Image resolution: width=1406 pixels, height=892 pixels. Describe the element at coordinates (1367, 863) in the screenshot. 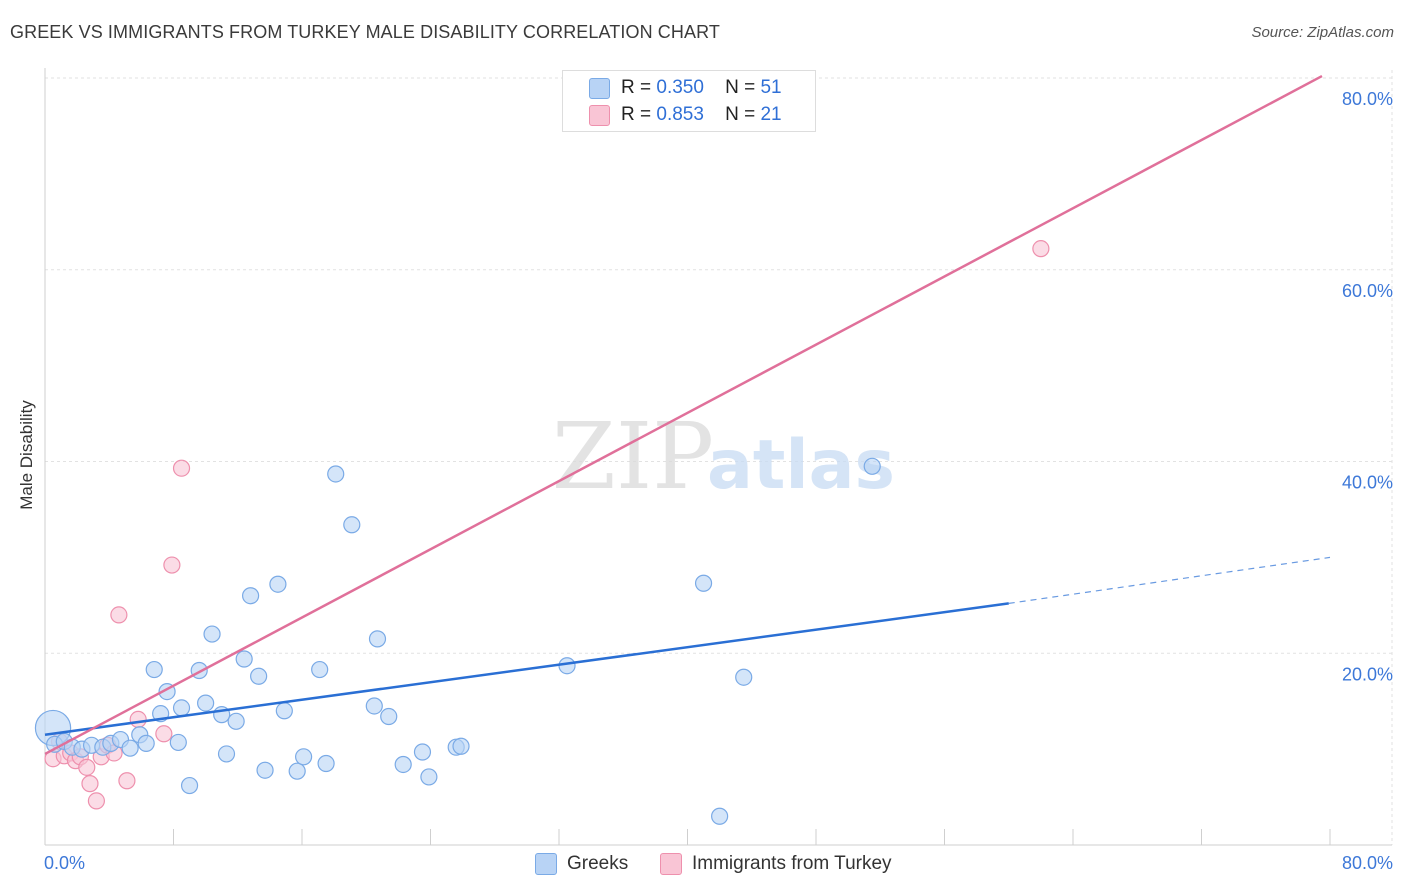

I see `x-tick-label: 80.0%` at that location.